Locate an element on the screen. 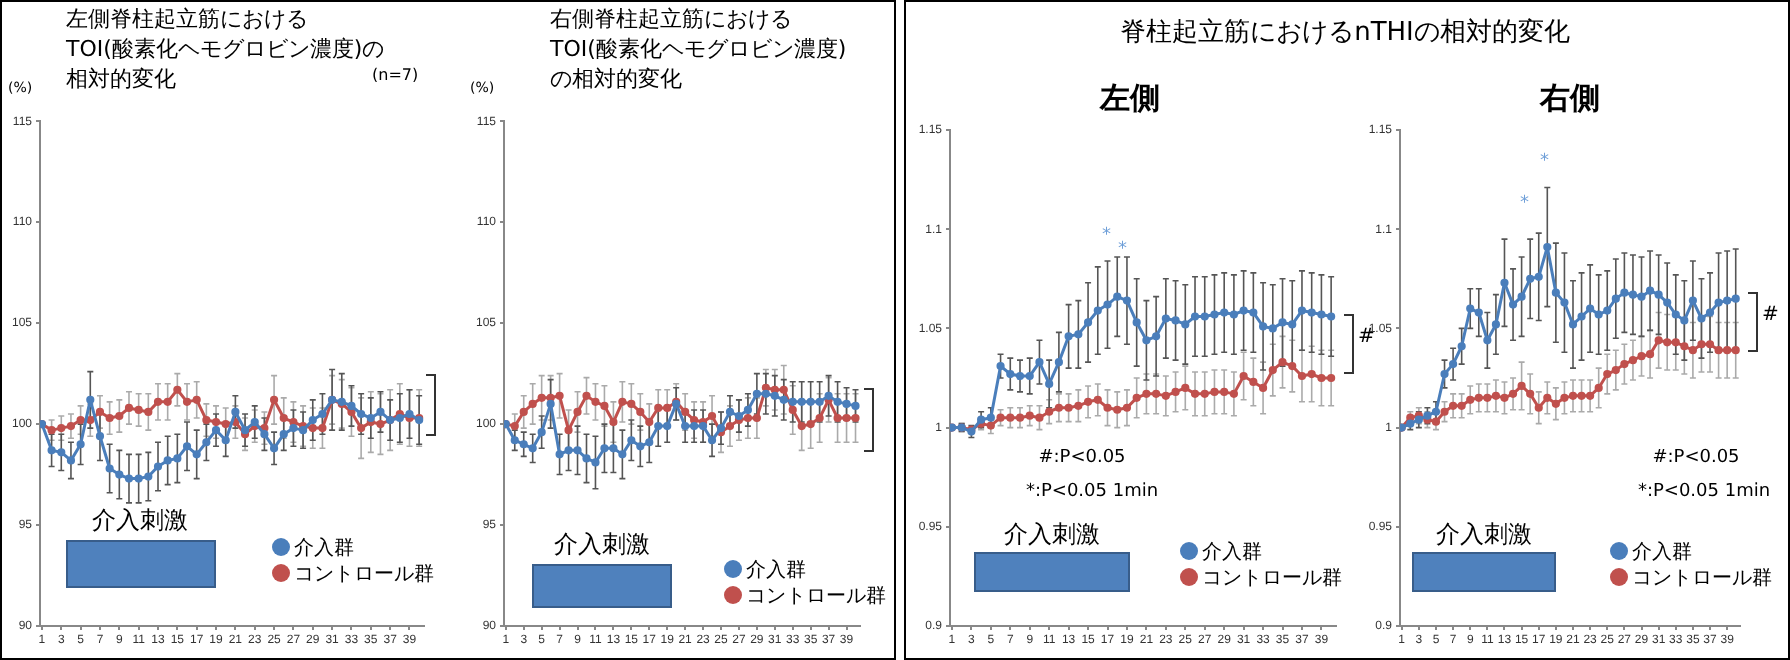 Image resolution: width=1790 pixels, height=660 pixels. chart-subtitle: 右側 is located at coordinates (1569, 99).